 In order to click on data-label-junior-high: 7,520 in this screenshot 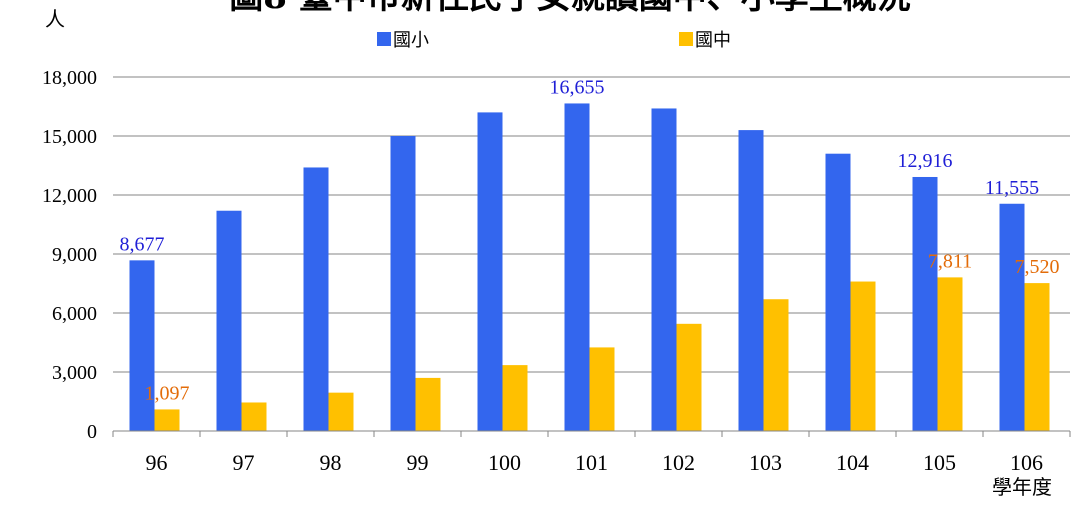, I will do `click(1037, 267)`.